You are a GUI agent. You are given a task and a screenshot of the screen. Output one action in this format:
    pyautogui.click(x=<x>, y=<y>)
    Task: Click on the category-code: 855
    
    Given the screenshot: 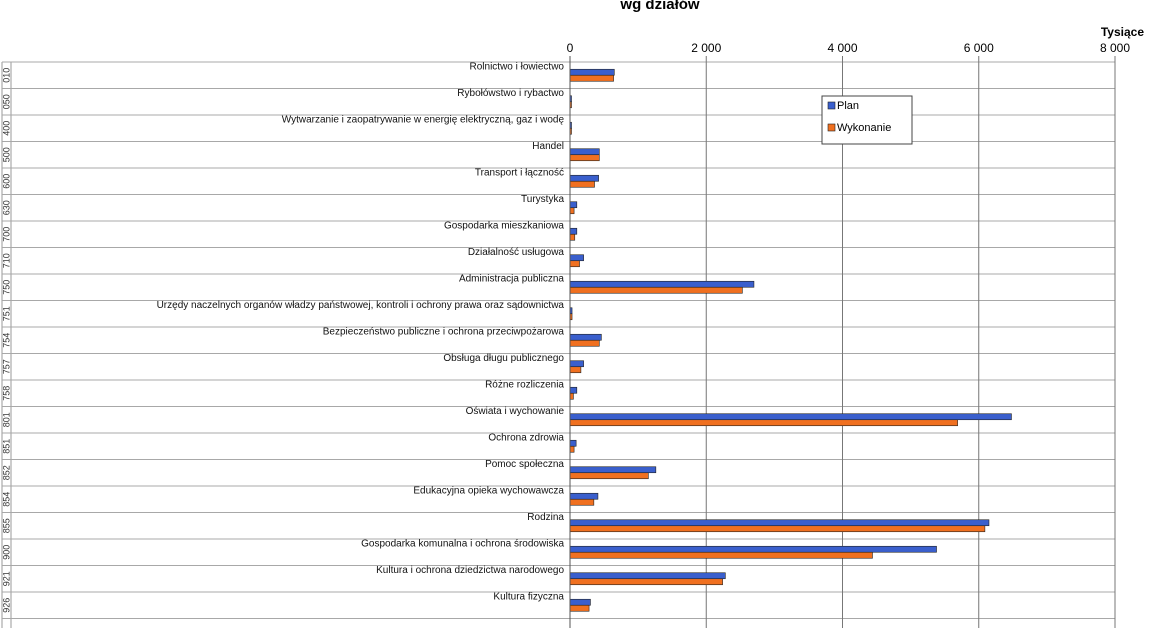 What is the action you would take?
    pyautogui.click(x=7, y=525)
    